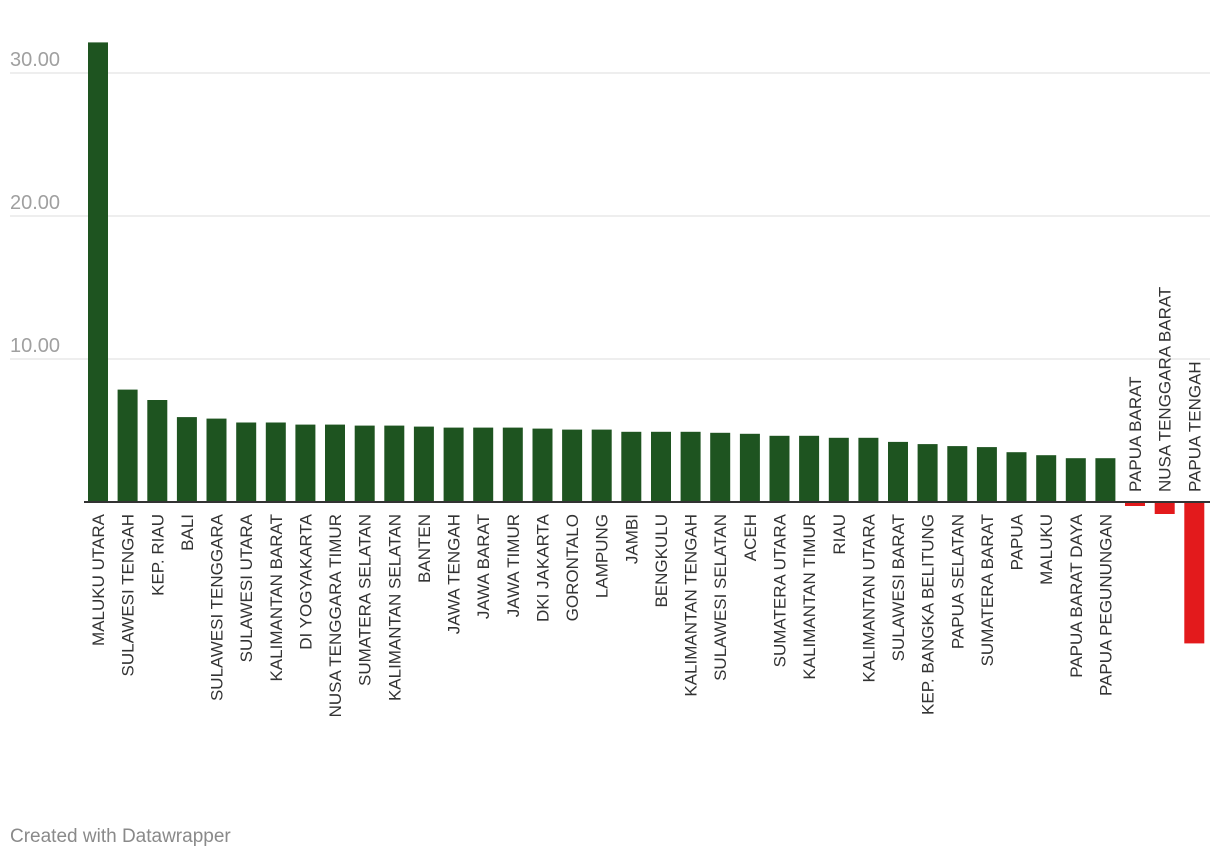 The image size is (1220, 862). What do you see at coordinates (157, 555) in the screenshot?
I see `category-label: KEP. RIAU` at bounding box center [157, 555].